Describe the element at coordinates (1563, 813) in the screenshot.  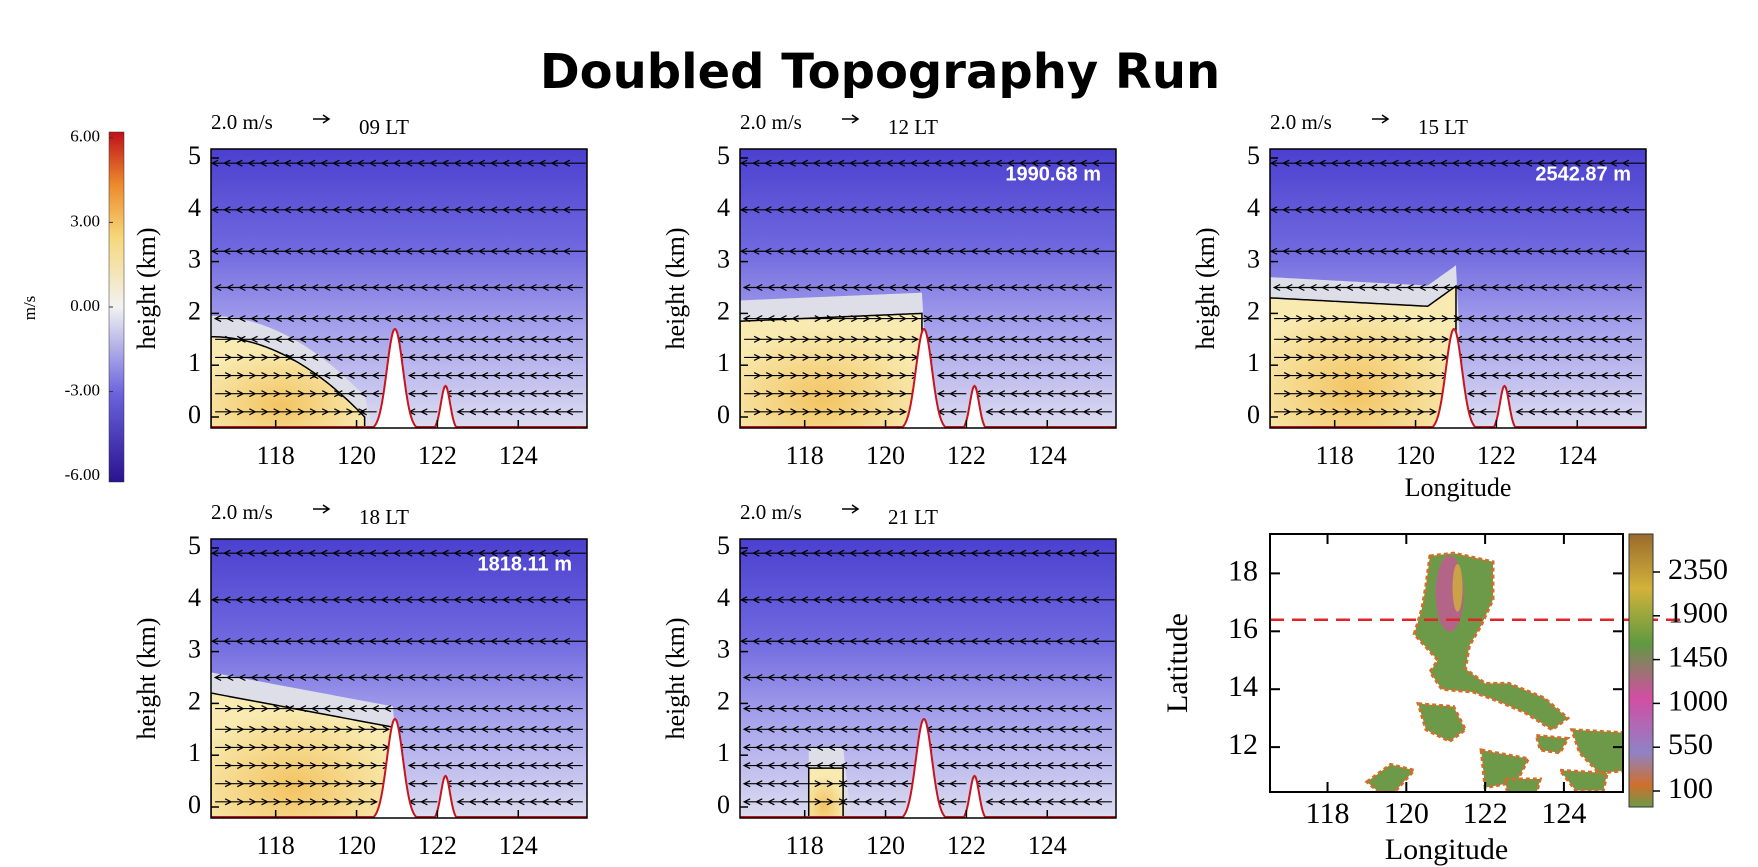
I see `map-x-tick-label: 124` at that location.